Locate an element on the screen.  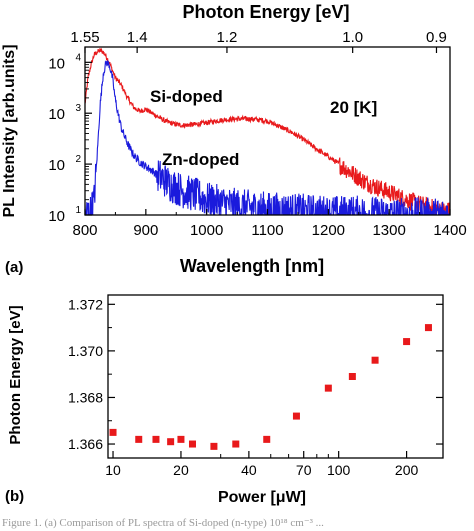
x-tick-label: 1200 is located at coordinates (328, 230).